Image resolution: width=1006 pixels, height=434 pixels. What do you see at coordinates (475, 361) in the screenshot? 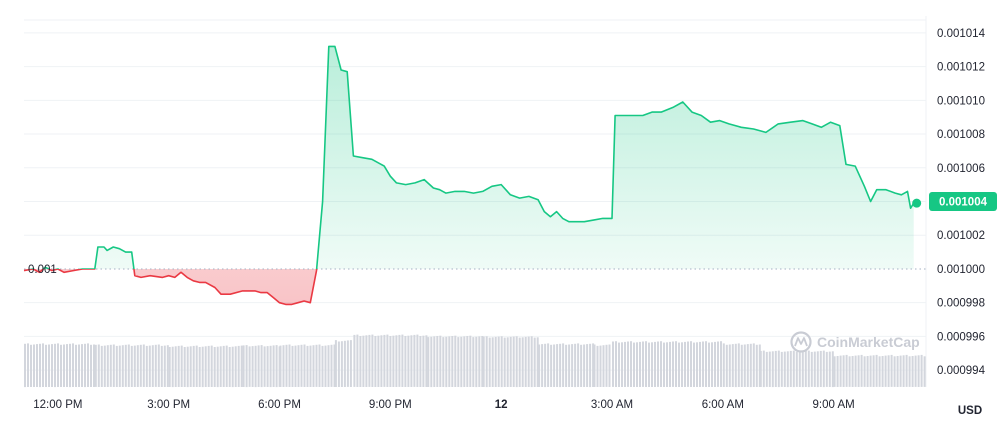
I see `volume-bars` at bounding box center [475, 361].